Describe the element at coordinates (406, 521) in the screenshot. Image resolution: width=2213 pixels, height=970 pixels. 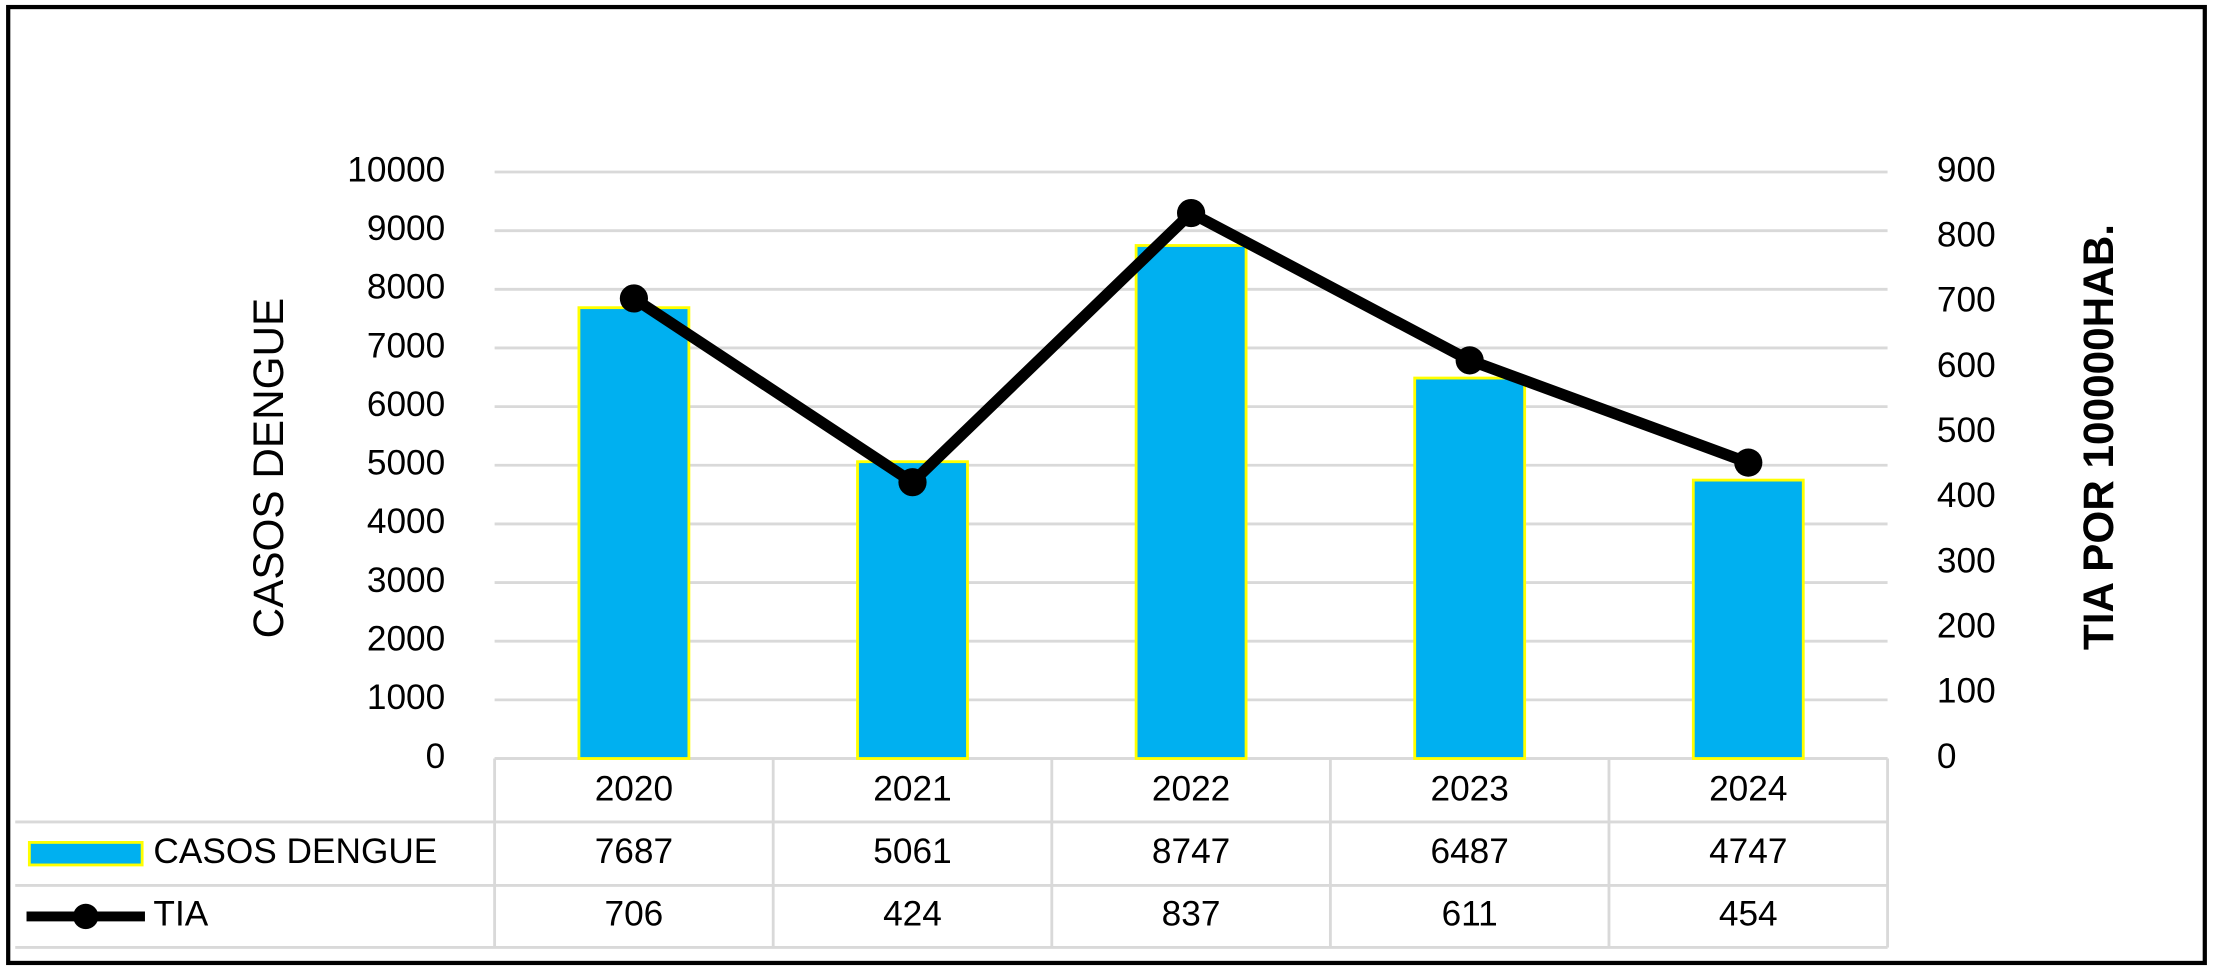
I see `y-tick-label: 4000` at that location.